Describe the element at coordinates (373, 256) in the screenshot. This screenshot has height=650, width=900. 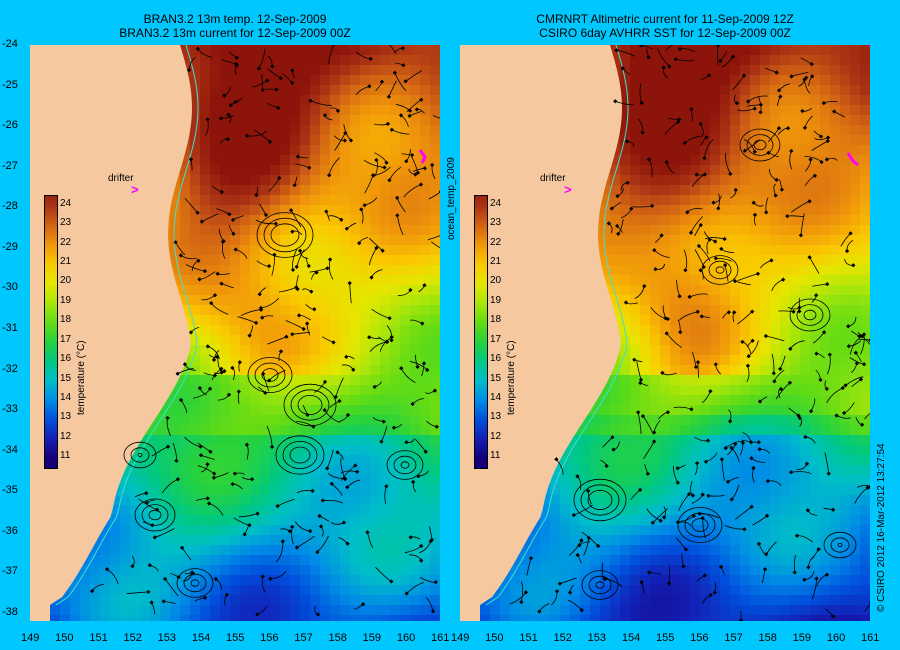
I see `current-streamline` at that location.